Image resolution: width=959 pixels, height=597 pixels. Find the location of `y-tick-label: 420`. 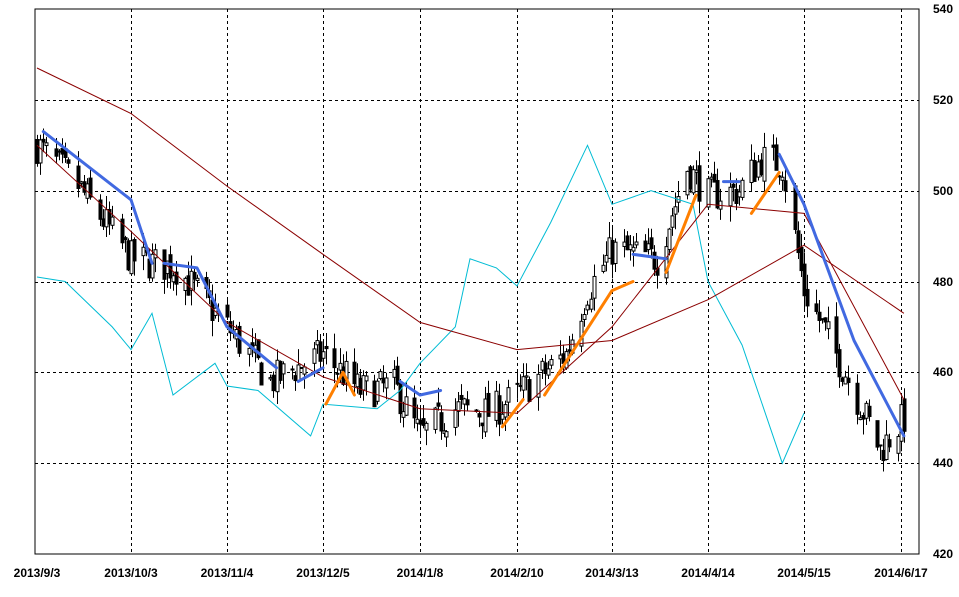

y-tick-label: 420 is located at coordinates (943, 554).